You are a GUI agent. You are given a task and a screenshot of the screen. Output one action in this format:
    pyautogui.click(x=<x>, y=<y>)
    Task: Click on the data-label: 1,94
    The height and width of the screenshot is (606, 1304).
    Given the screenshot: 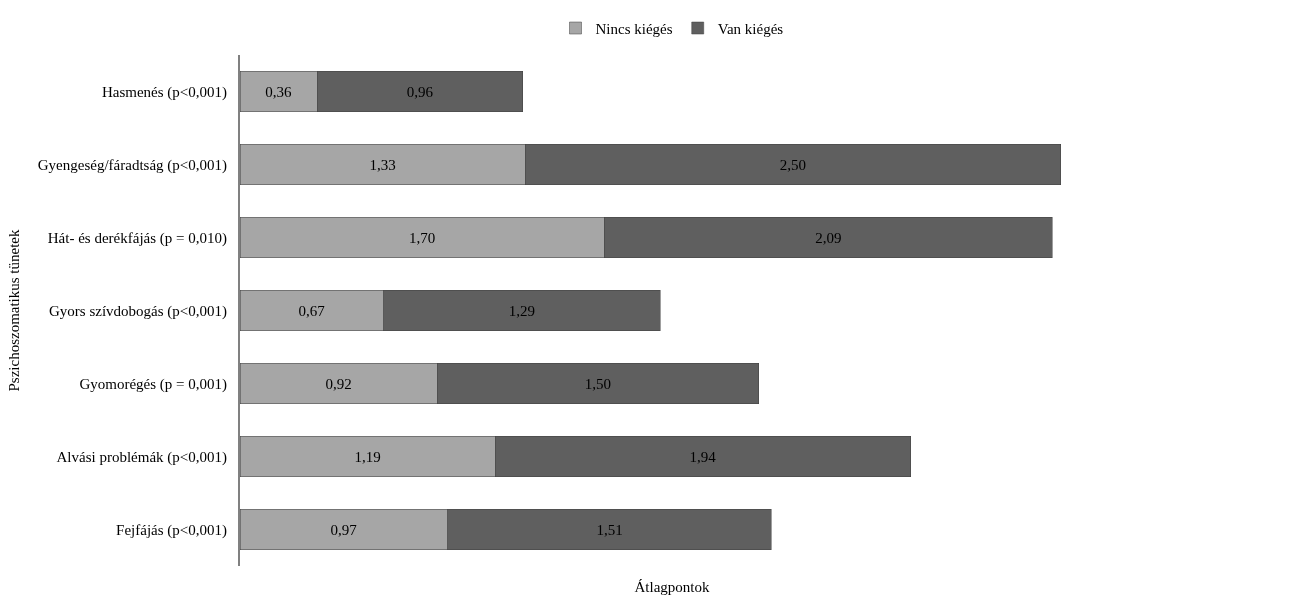 What is the action you would take?
    pyautogui.click(x=703, y=456)
    